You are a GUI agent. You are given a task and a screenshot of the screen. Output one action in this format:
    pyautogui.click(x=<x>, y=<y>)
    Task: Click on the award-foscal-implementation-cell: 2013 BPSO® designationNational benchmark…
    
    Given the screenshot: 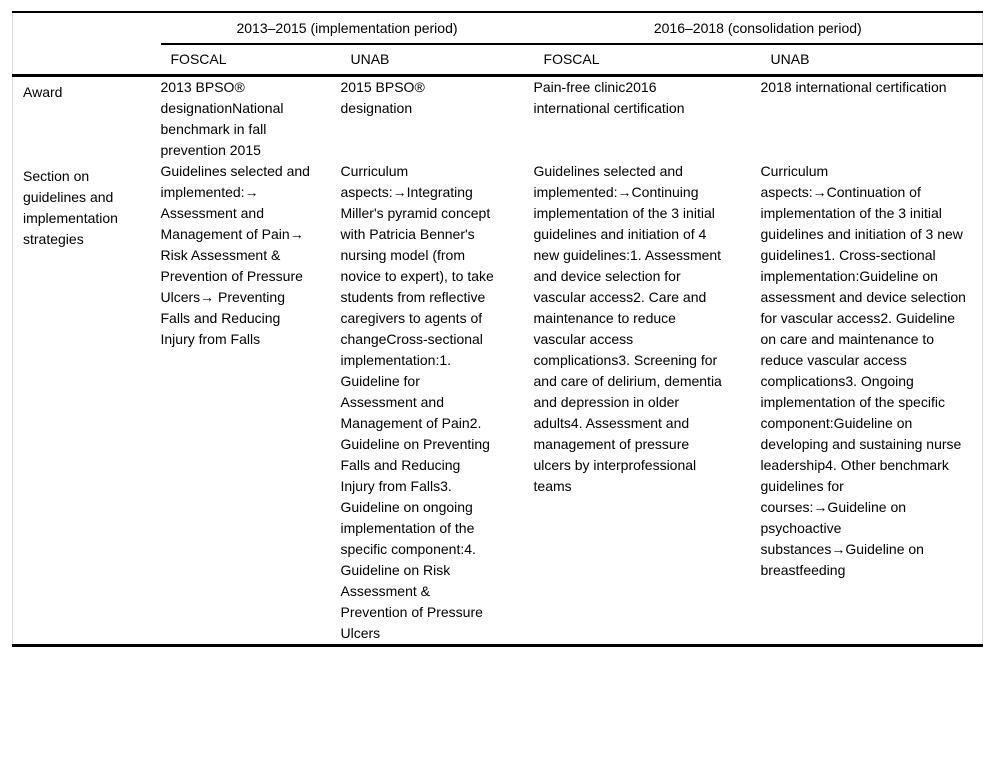 What is the action you would take?
    pyautogui.click(x=222, y=118)
    